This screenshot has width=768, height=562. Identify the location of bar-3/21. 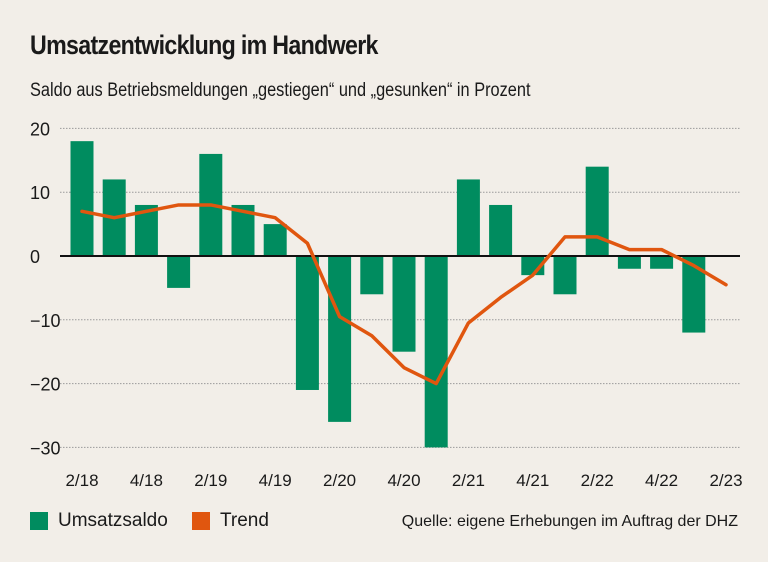
(501, 230).